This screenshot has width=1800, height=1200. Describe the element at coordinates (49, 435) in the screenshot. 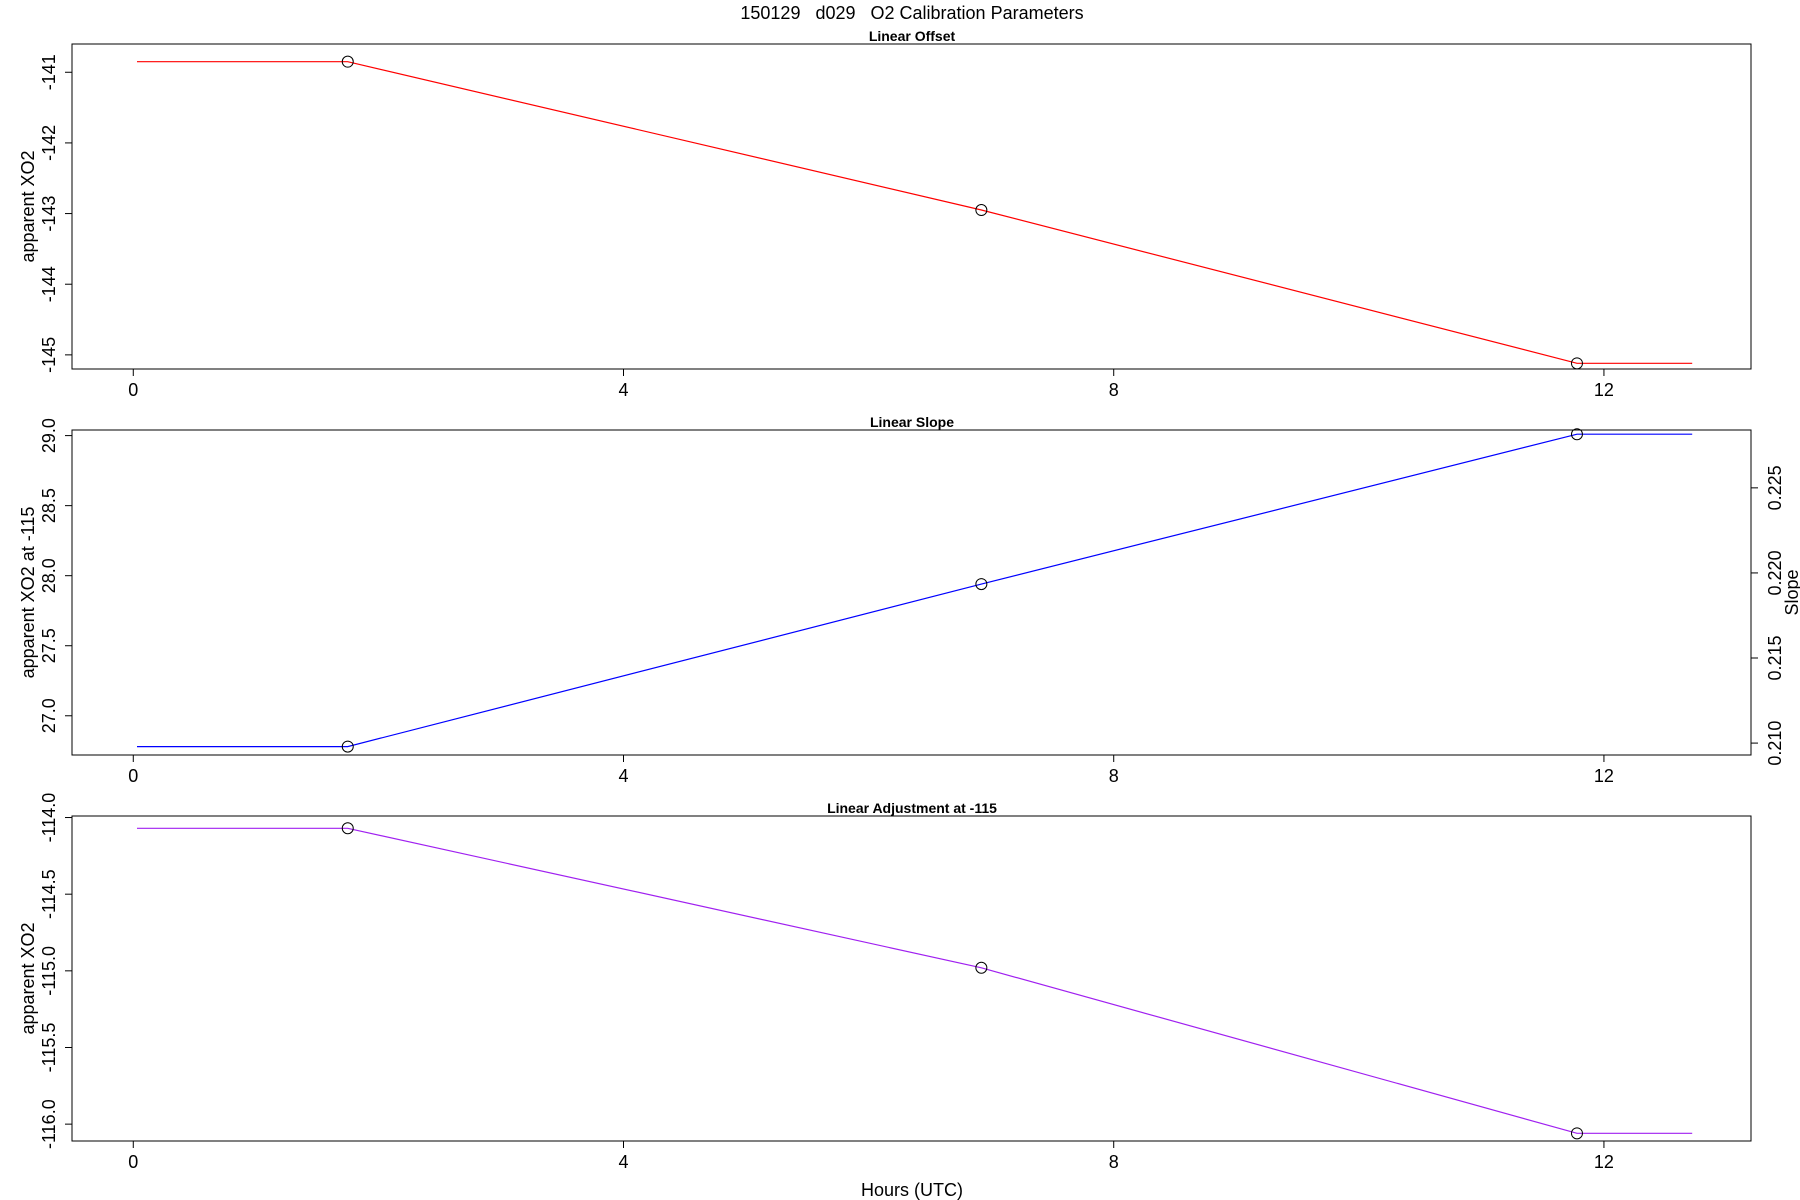

I see `y-tick-label: 29.0` at that location.